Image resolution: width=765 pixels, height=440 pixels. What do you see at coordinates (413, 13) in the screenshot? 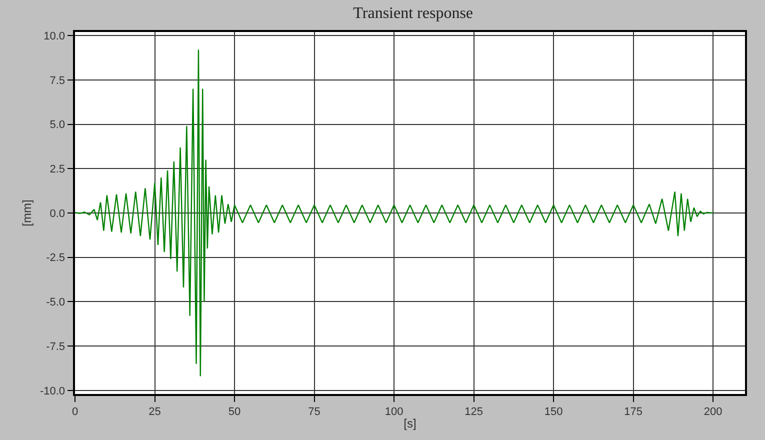
I see `chart-title: Transient response` at bounding box center [413, 13].